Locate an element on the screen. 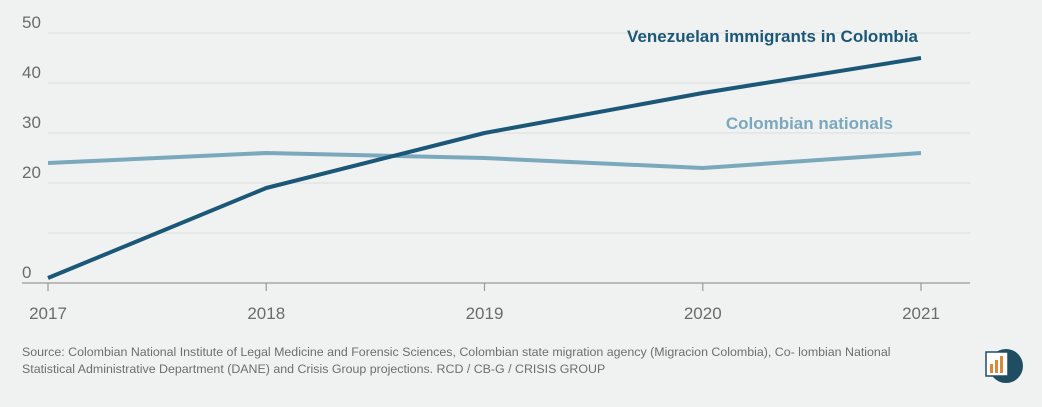 This screenshot has height=407, width=1042. series-line is located at coordinates (484, 160).